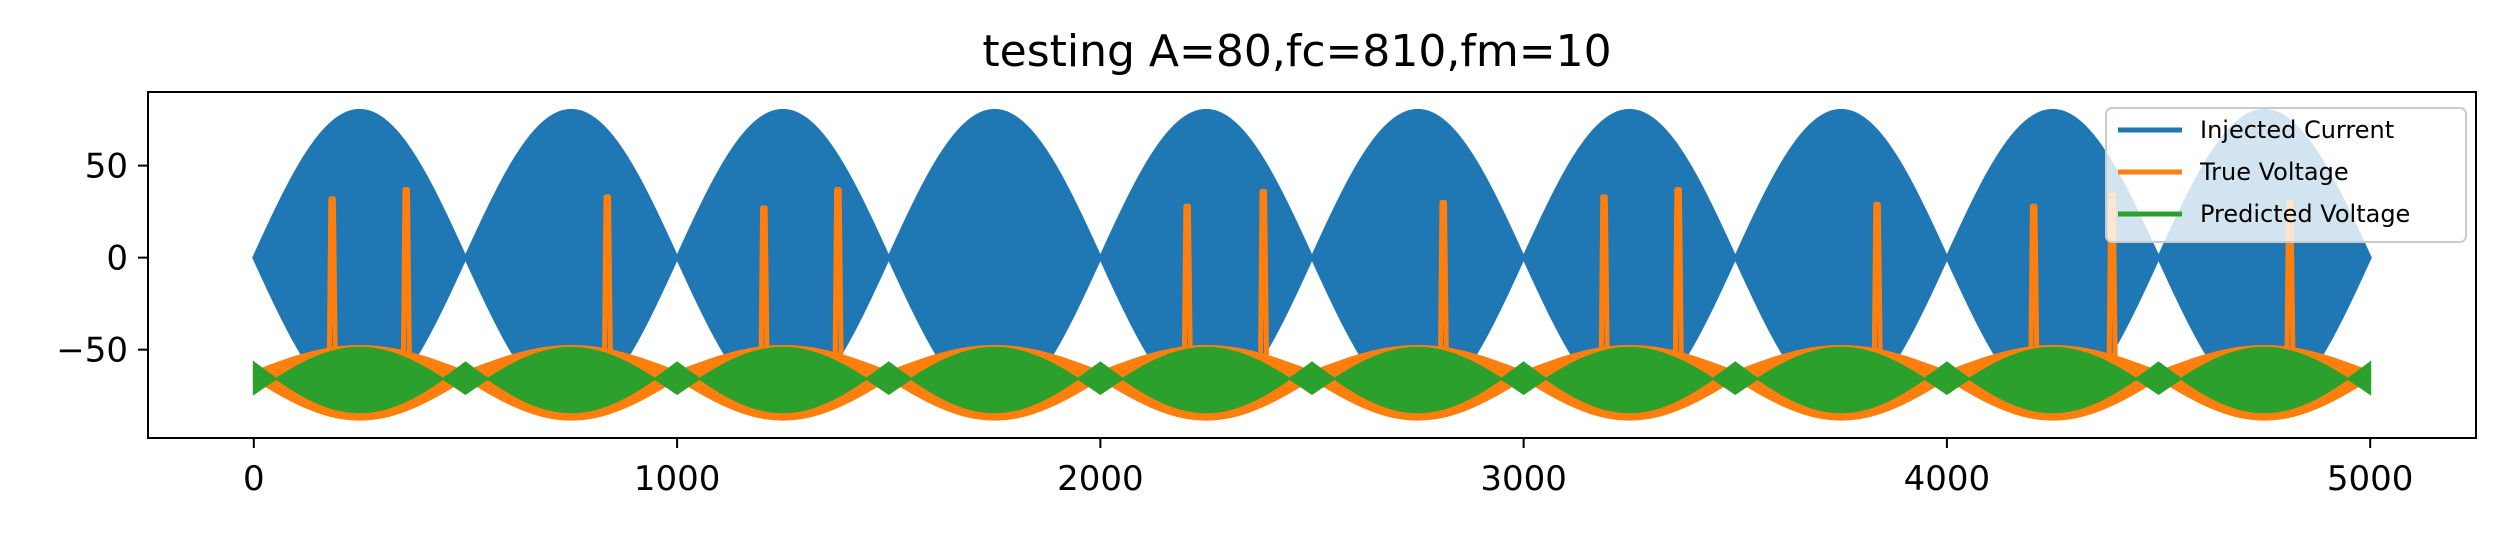 The width and height of the screenshot is (2502, 540). Describe the element at coordinates (92, 351) in the screenshot. I see `y-tick-label: −50` at that location.